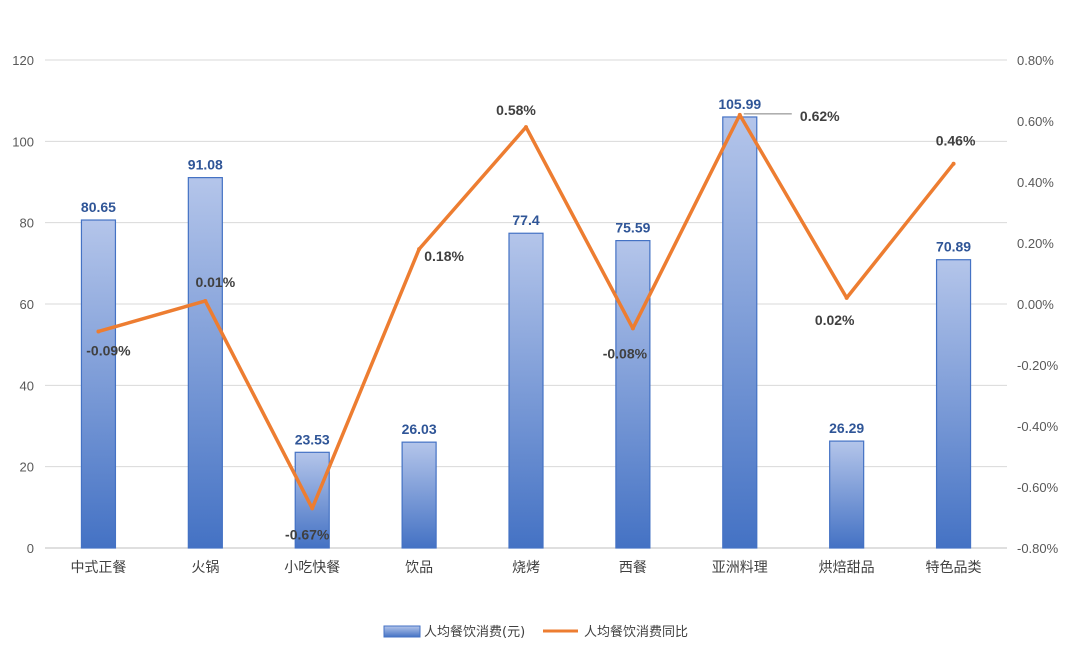 The height and width of the screenshot is (647, 1080). I want to click on right-tick-label: 0.00%, so click(1035, 304).